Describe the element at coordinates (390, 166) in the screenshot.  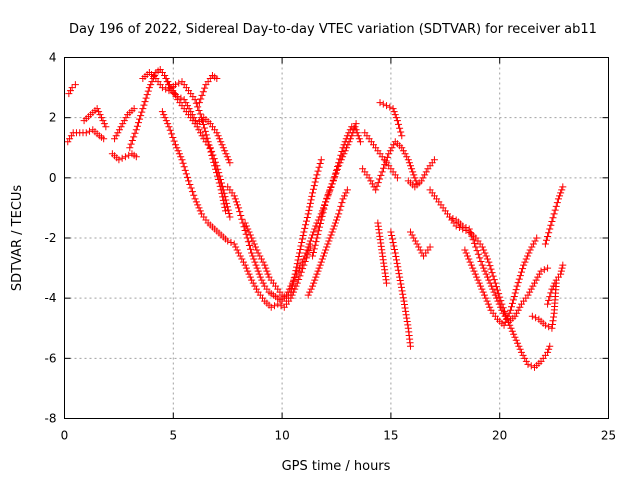
I see `series-track-o` at that location.